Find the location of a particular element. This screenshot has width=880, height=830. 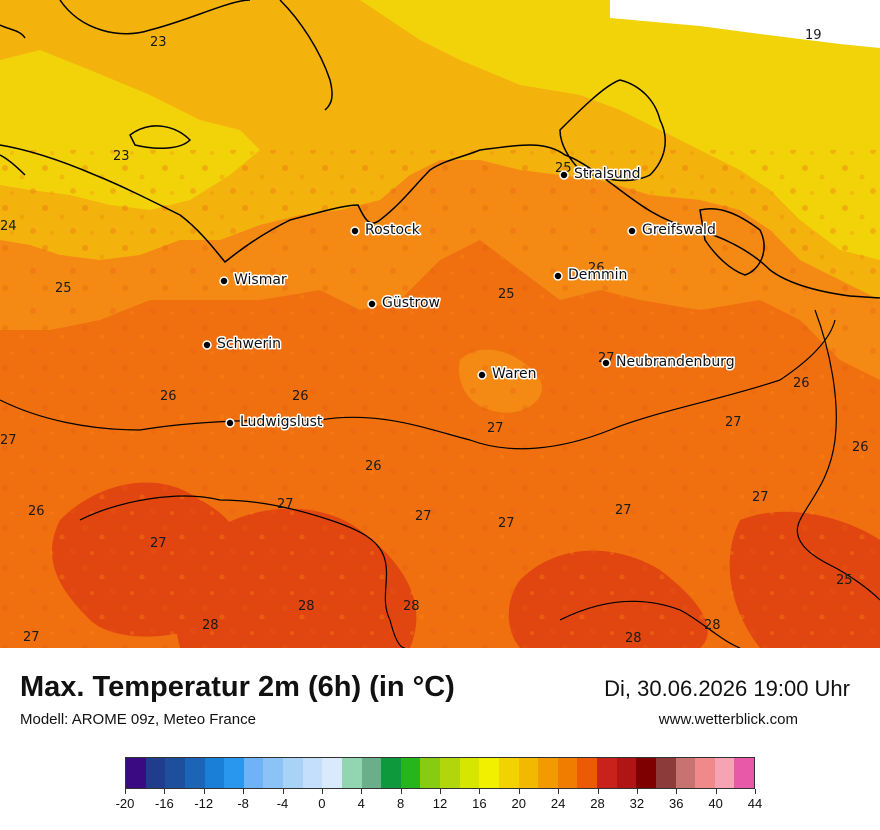

legend-tick-label: -4 is located at coordinates (282, 803).